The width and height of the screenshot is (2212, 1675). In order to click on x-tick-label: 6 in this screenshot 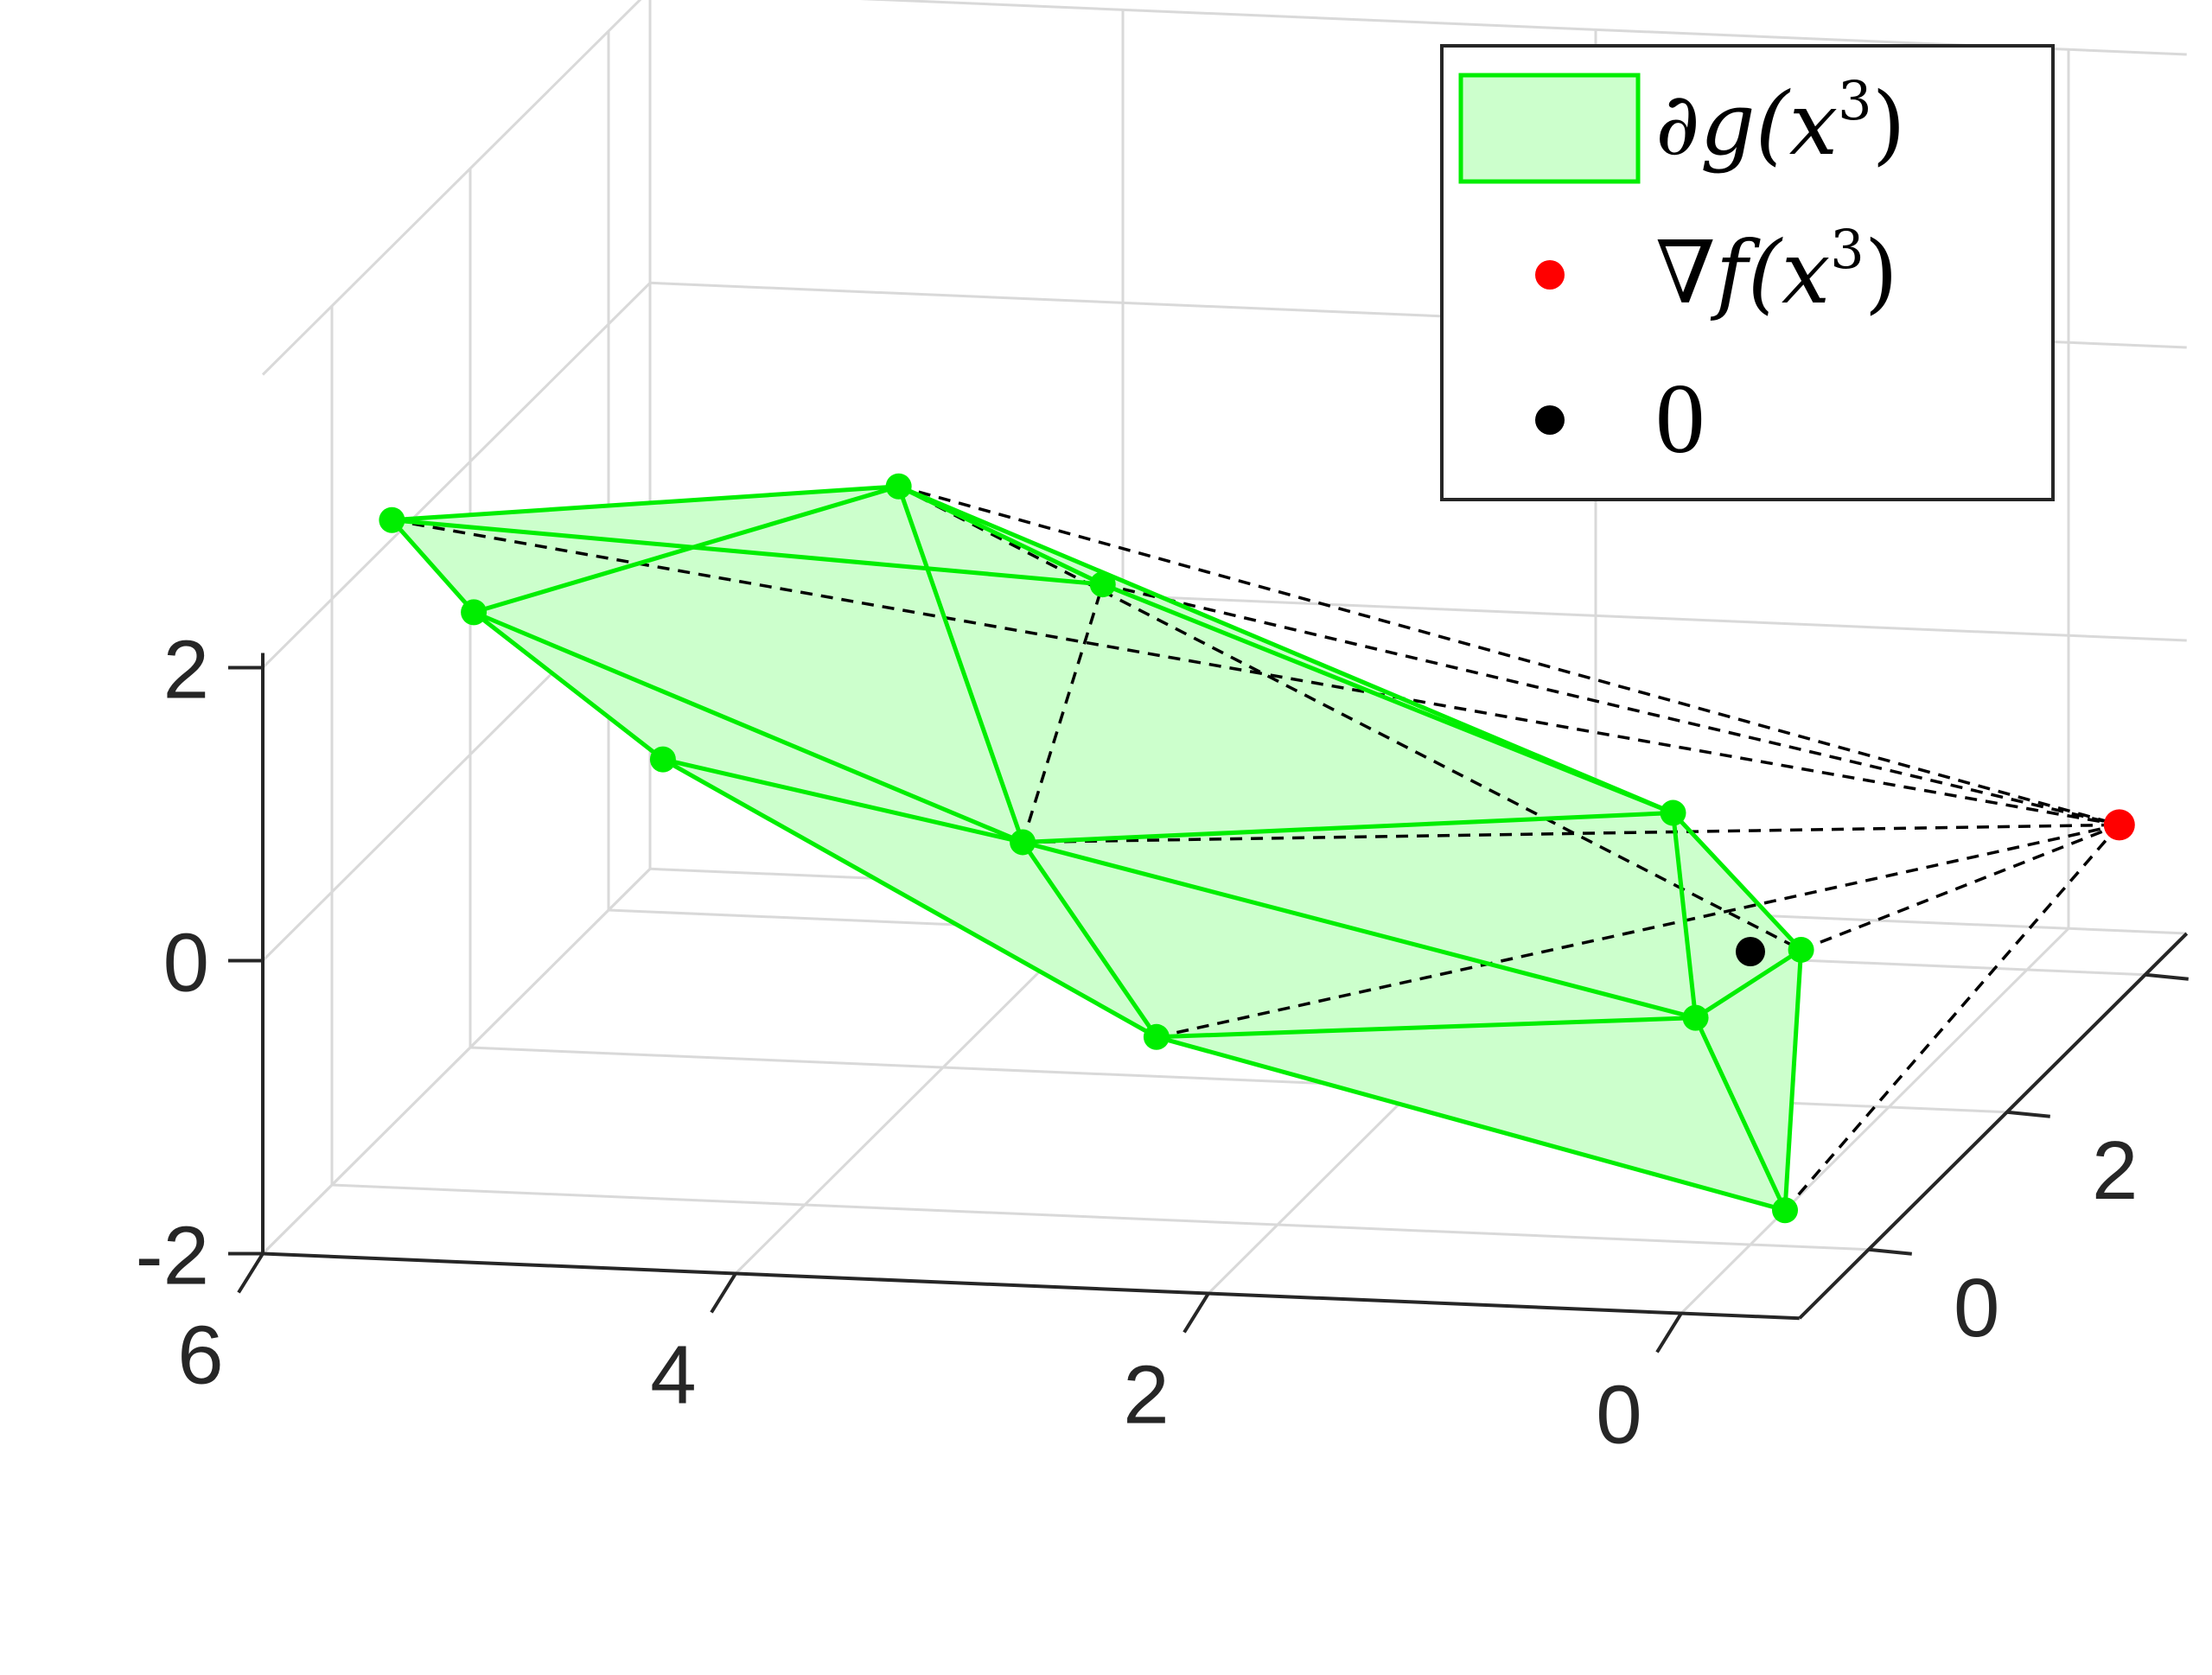, I will do `click(200, 1355)`.